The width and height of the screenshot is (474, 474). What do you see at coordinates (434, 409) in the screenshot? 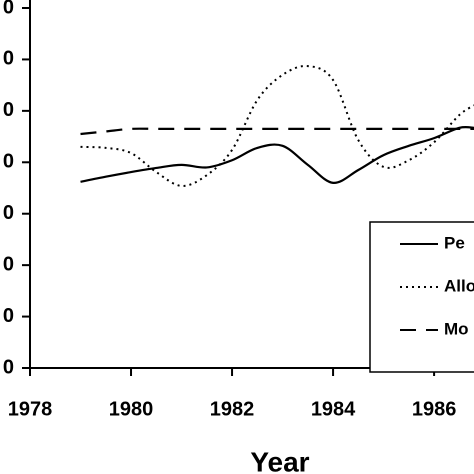
I see `x-tick-label: 1986` at bounding box center [434, 409].